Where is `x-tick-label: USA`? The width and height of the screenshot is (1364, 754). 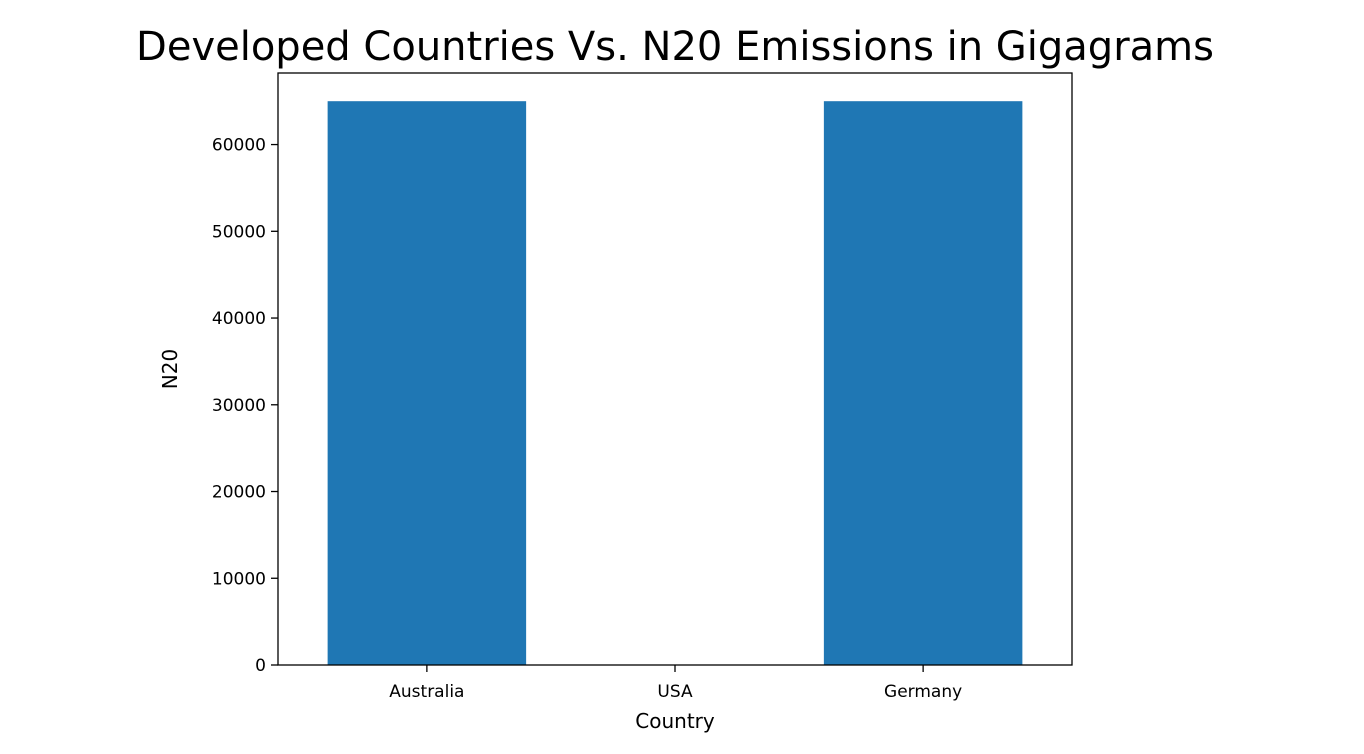
x-tick-label: USA is located at coordinates (675, 692).